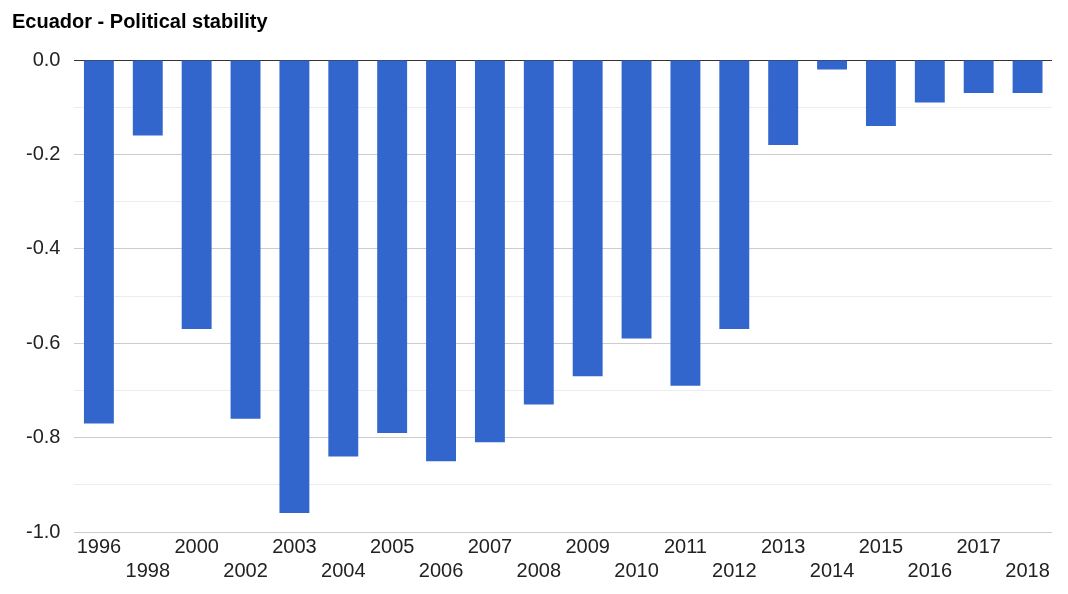  What do you see at coordinates (43, 247) in the screenshot?
I see `y-tick-label: -0.4` at bounding box center [43, 247].